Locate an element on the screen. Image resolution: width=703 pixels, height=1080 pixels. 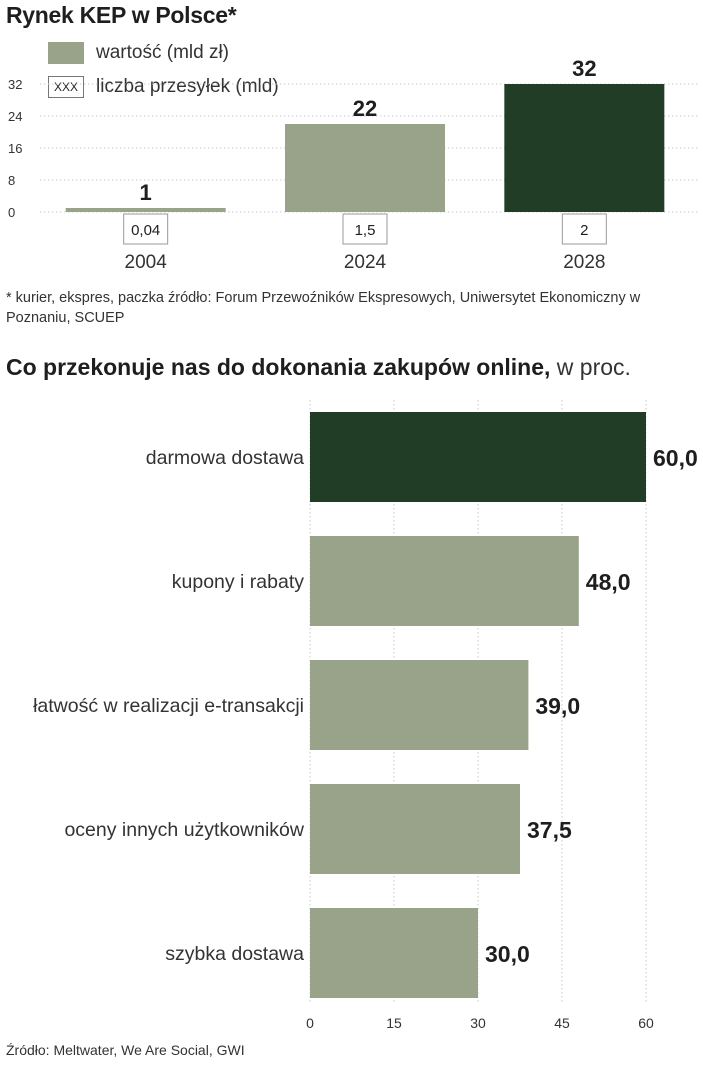
chart2-value-label: 30,0 is located at coordinates (507, 954).